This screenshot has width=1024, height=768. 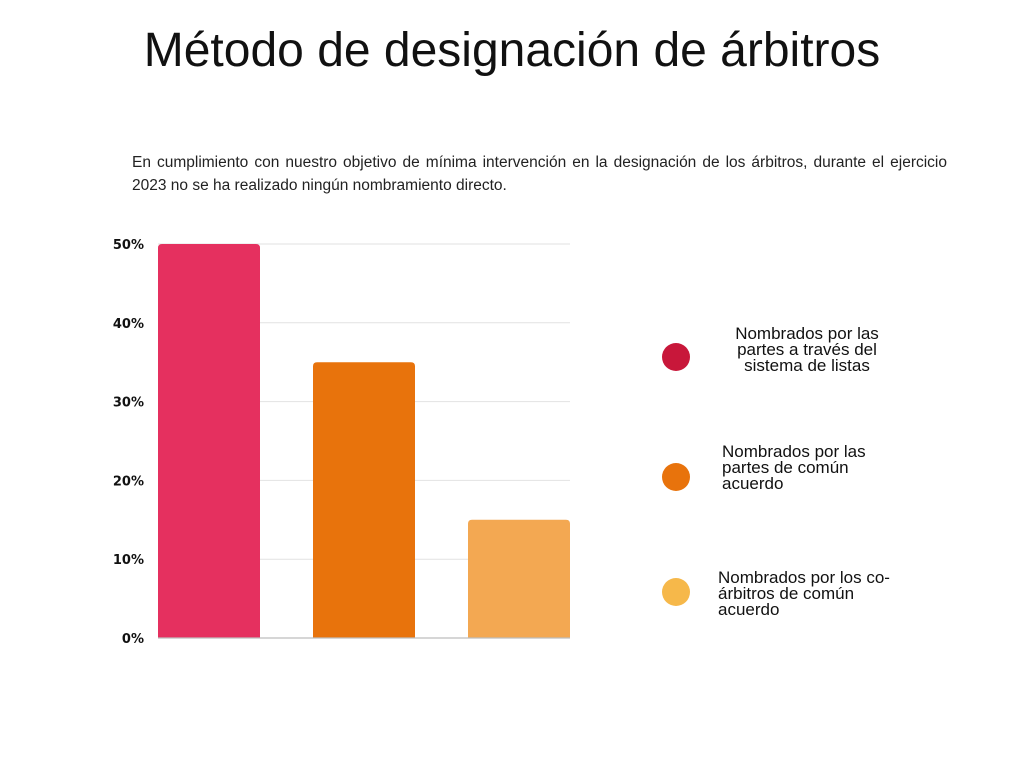 What do you see at coordinates (128, 403) in the screenshot?
I see `y-tick-label: 30%` at bounding box center [128, 403].